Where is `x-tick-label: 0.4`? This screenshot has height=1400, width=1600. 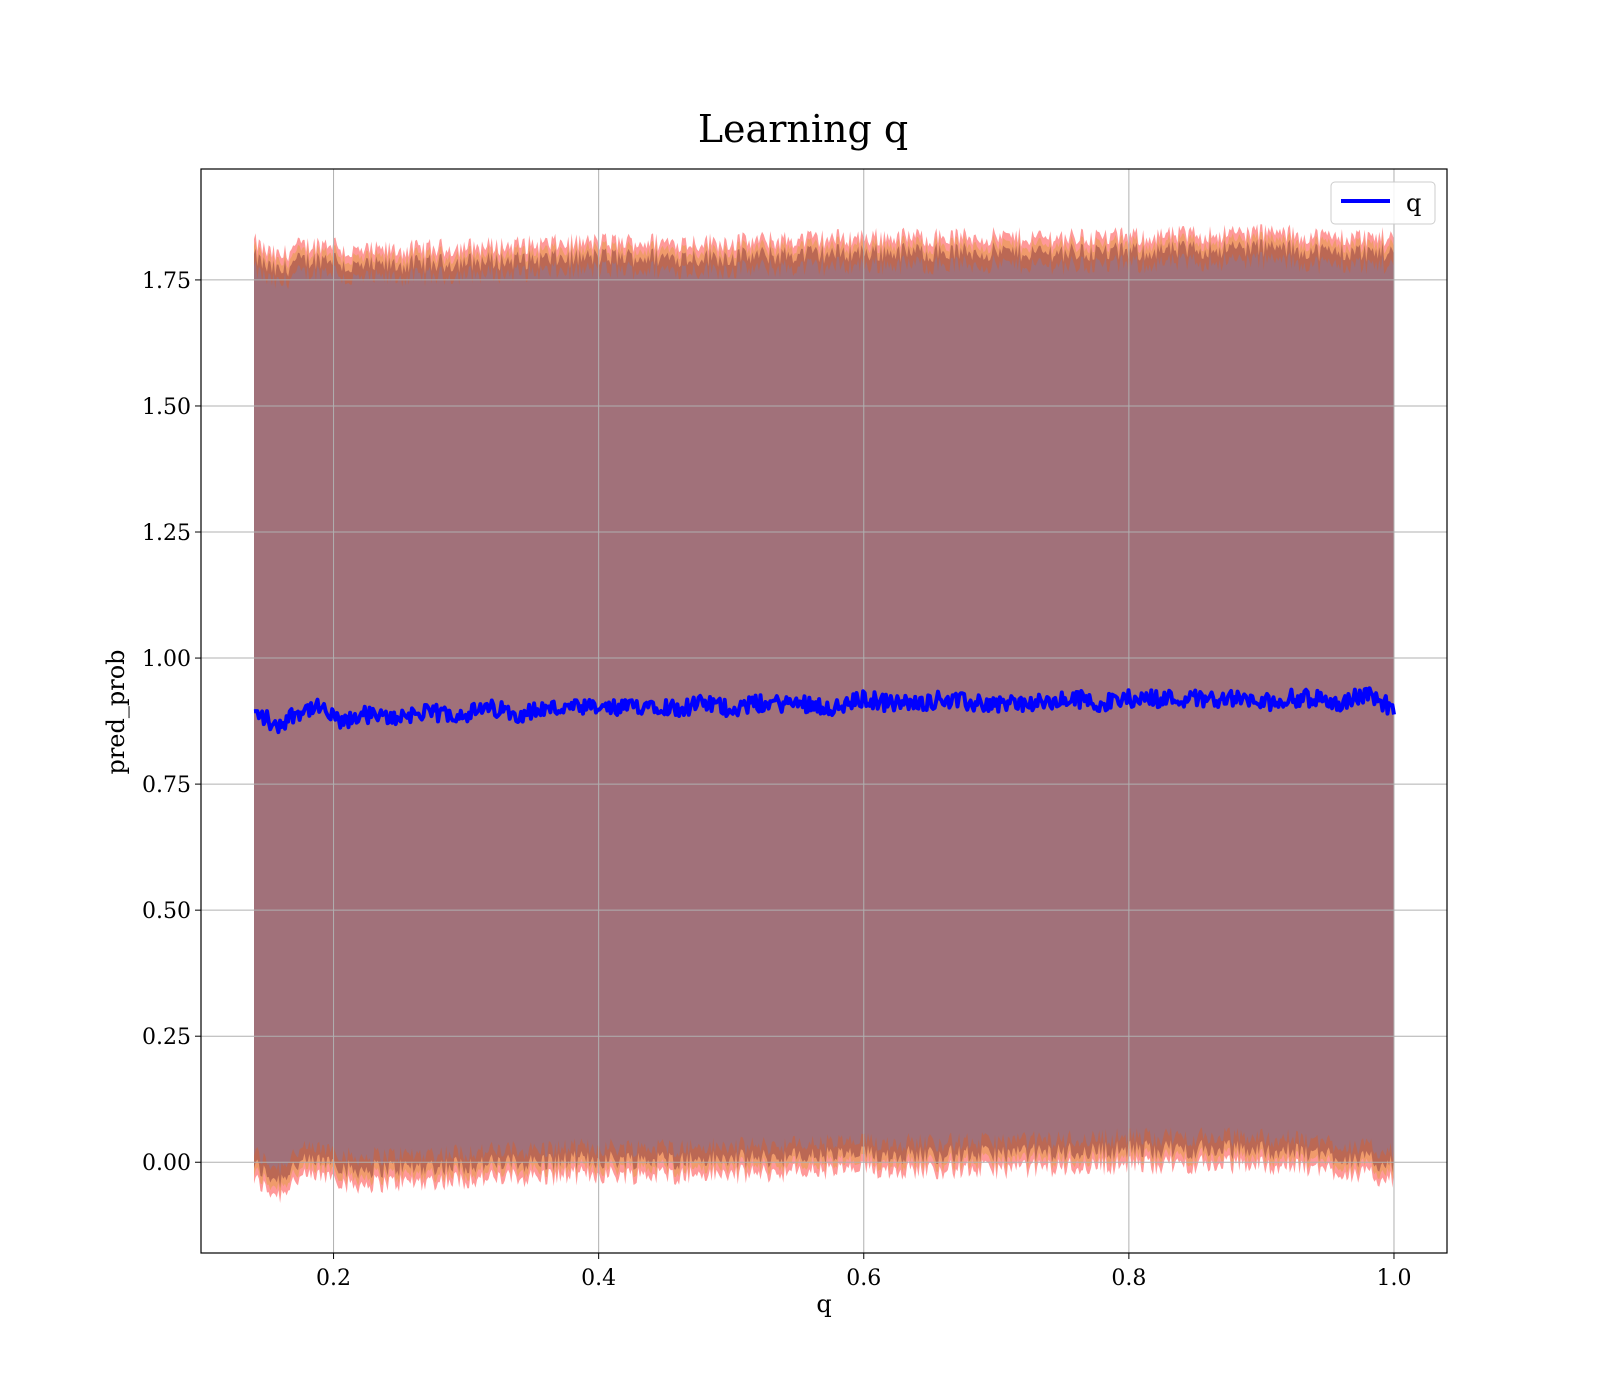
x-tick-label: 0.4 is located at coordinates (598, 1278).